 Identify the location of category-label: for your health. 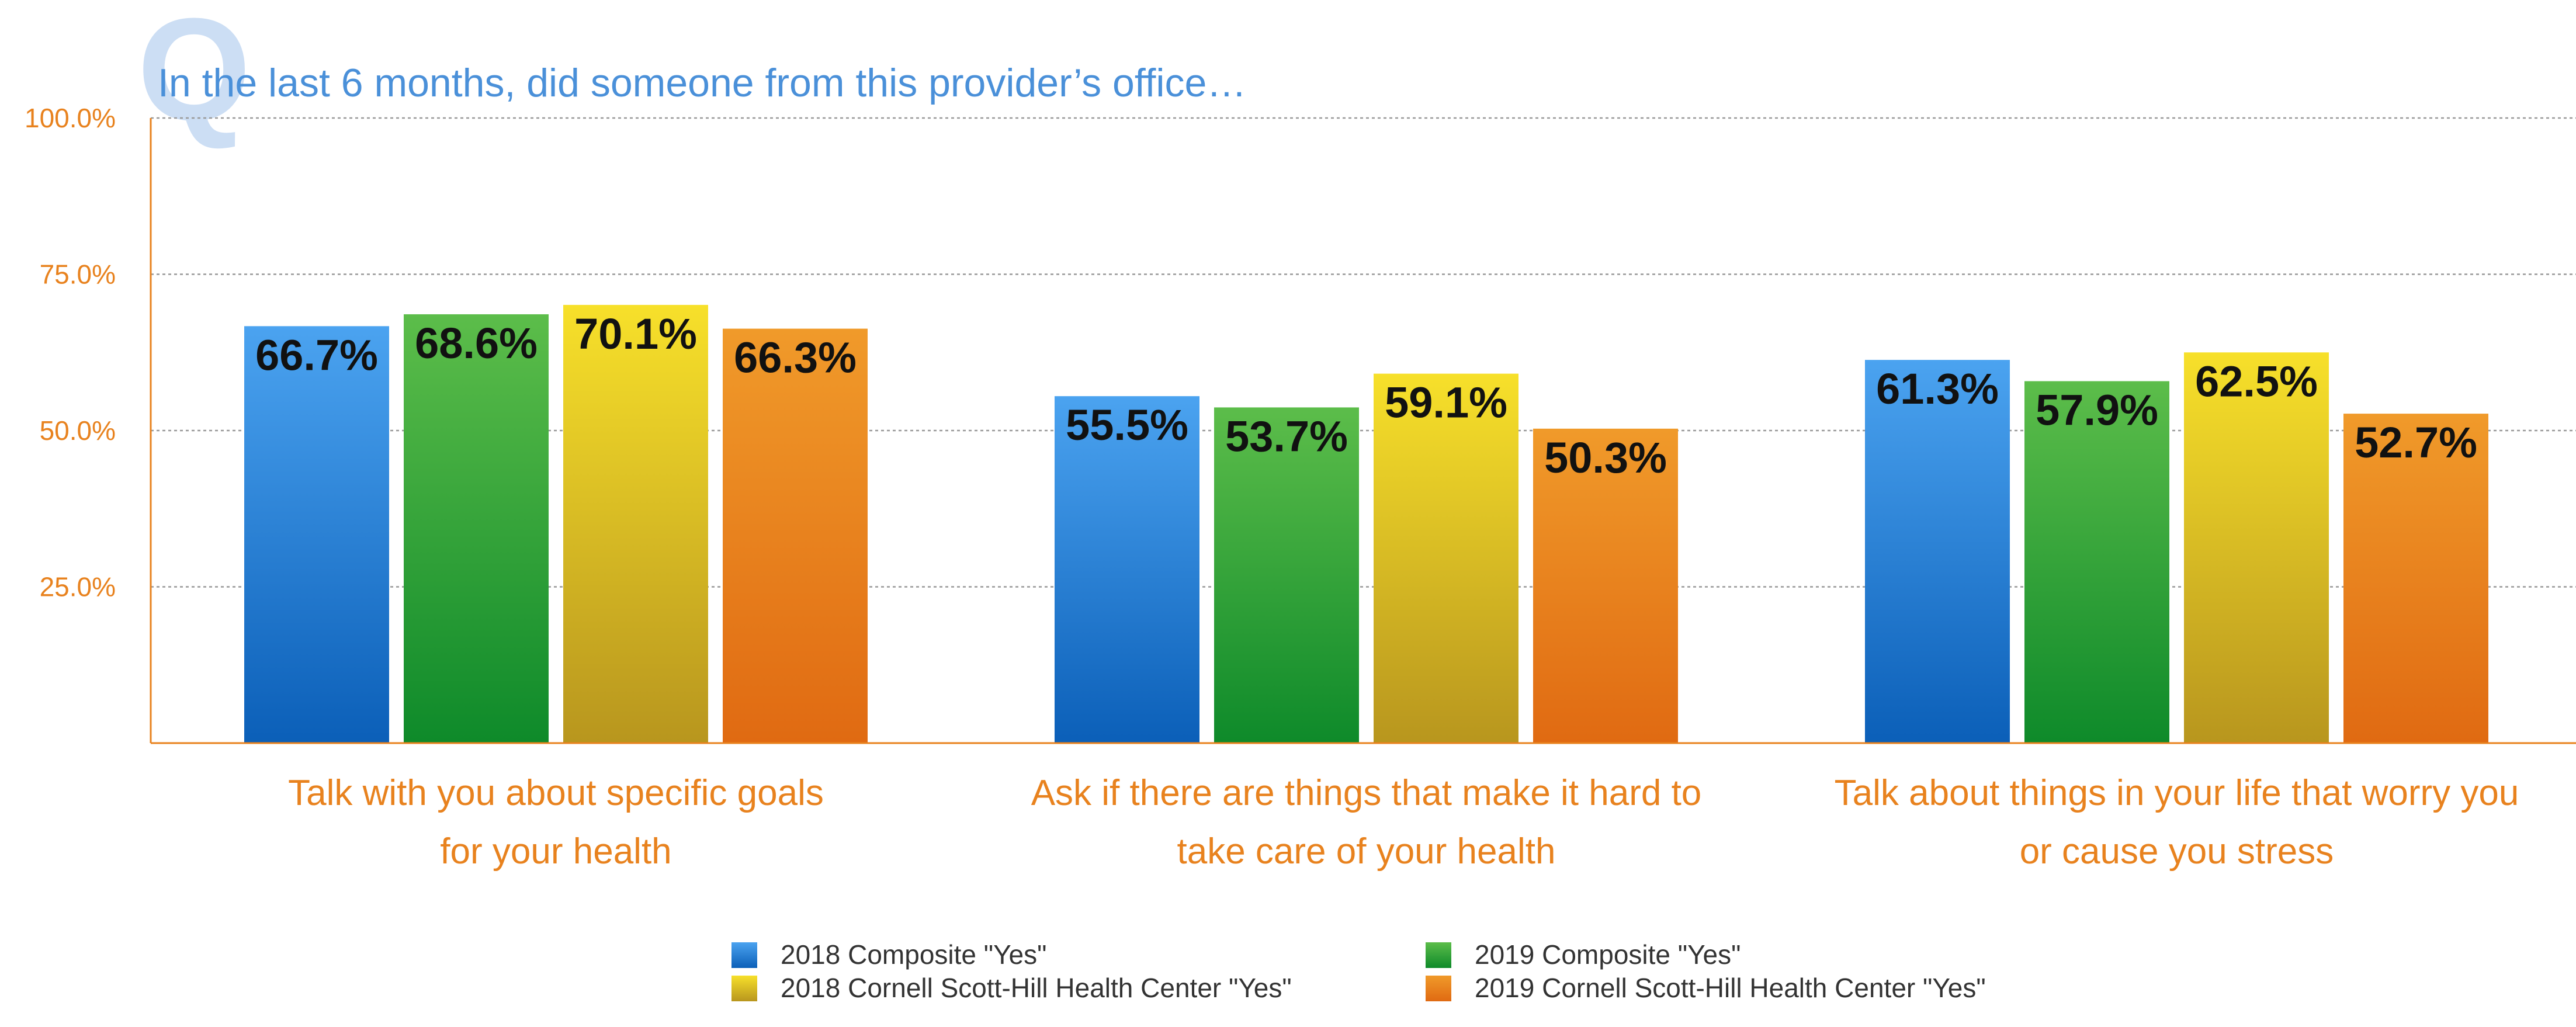
(555, 851).